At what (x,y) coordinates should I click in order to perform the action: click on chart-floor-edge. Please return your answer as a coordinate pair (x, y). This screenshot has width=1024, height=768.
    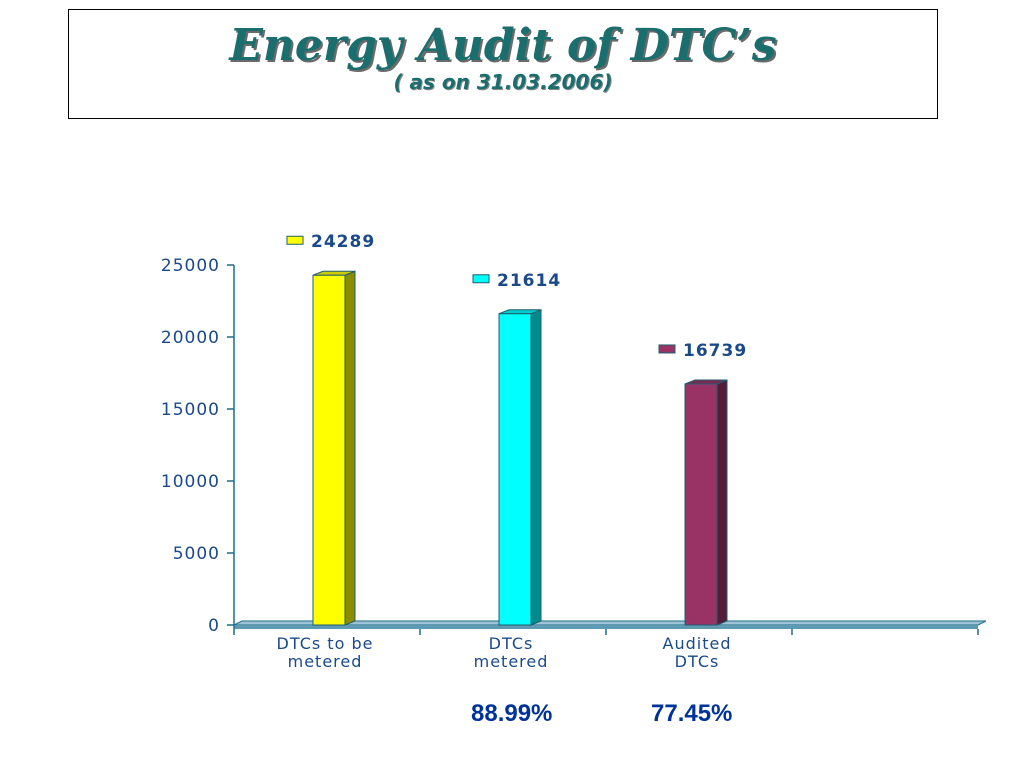
    Looking at the image, I should click on (606, 627).